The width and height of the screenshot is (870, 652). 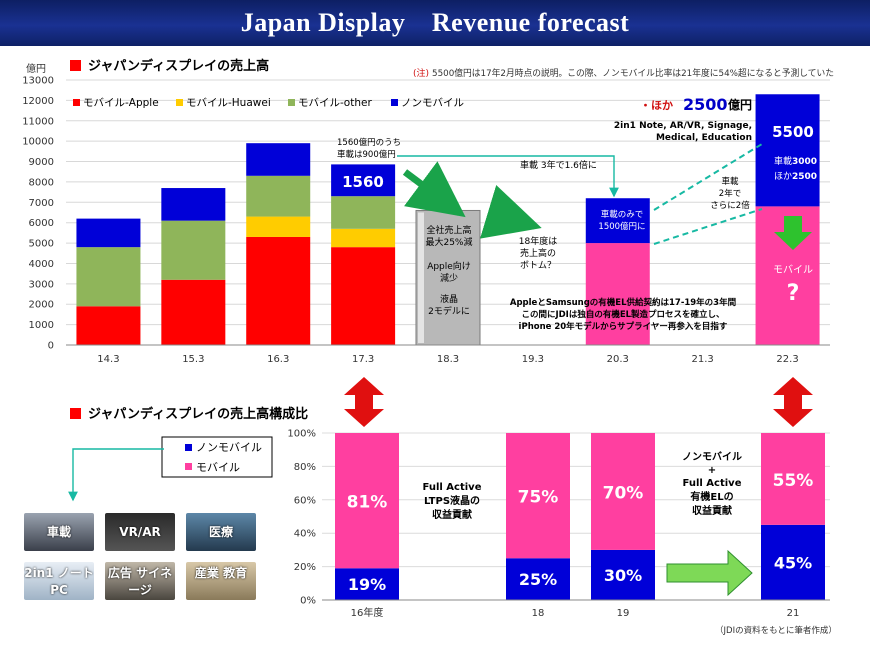 What do you see at coordinates (712, 510) in the screenshot?
I see `right-text-5: 収益貢献` at bounding box center [712, 510].